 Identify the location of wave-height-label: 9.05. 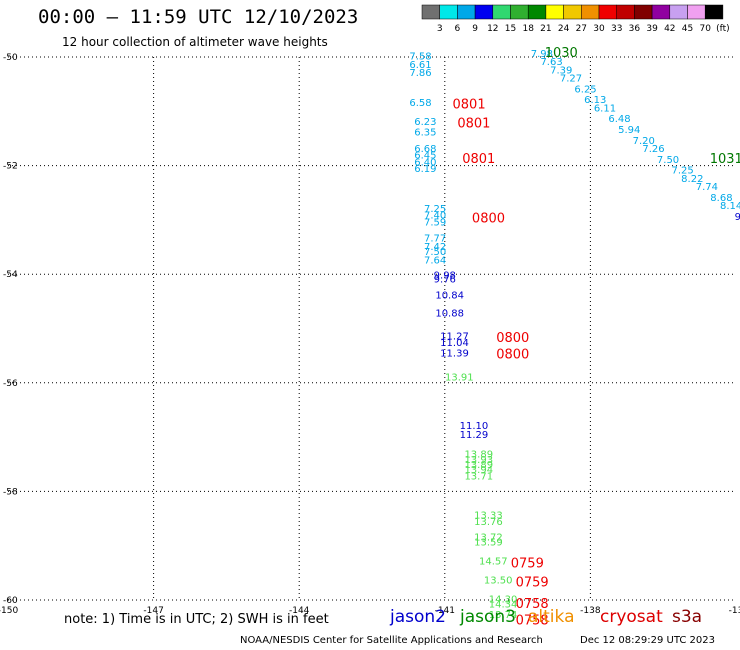
(737, 217).